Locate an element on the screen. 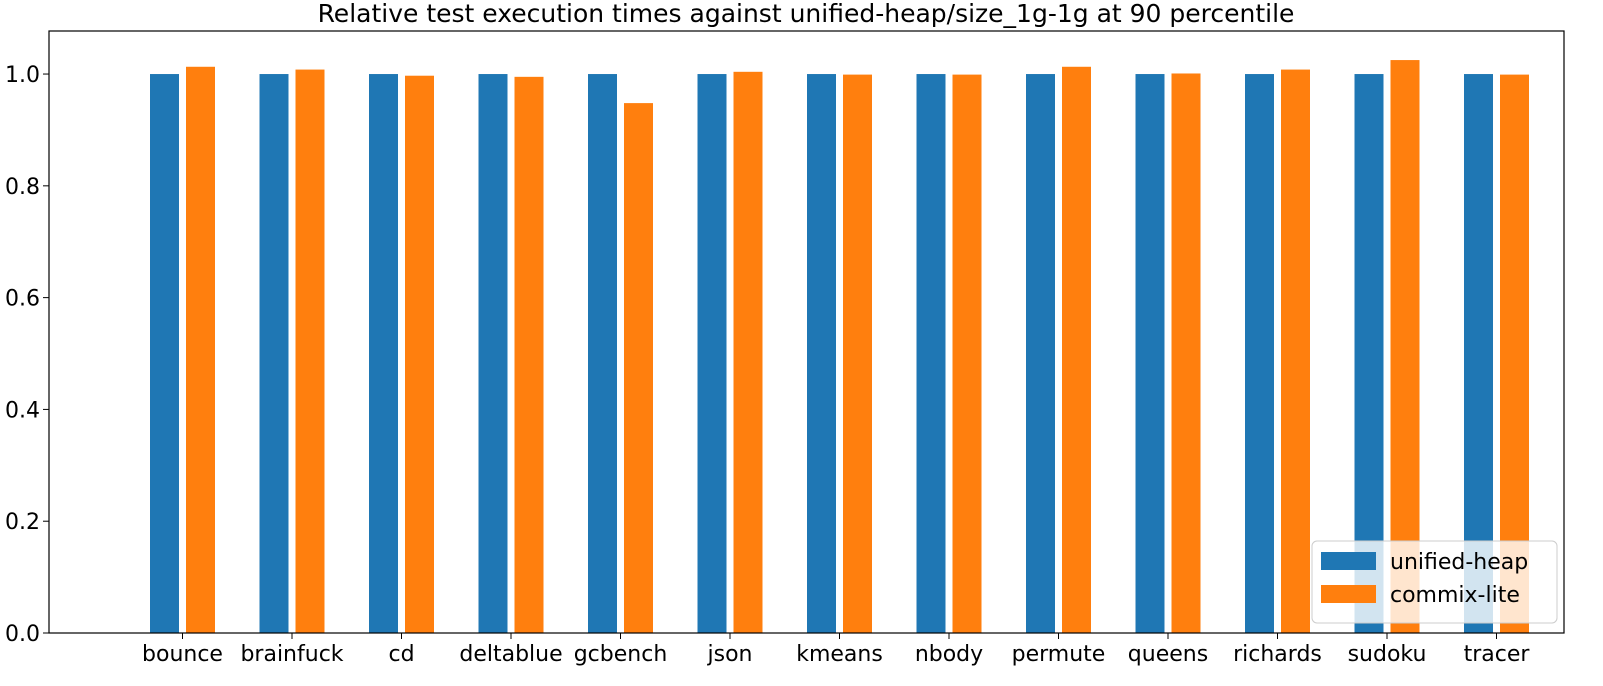  bar-commix-lite-brainfuck is located at coordinates (310, 351).